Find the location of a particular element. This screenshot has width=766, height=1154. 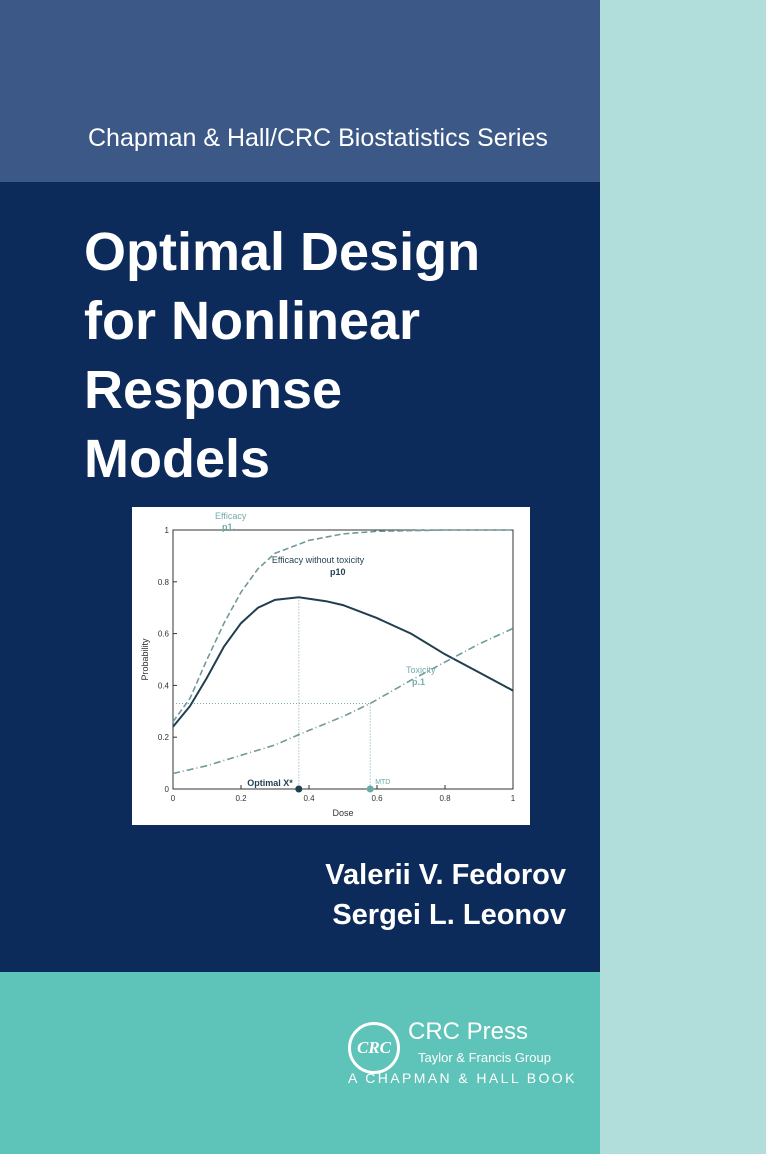

series-band: Chapman & Hall/CRC Biostatistics Series is located at coordinates (300, 91).